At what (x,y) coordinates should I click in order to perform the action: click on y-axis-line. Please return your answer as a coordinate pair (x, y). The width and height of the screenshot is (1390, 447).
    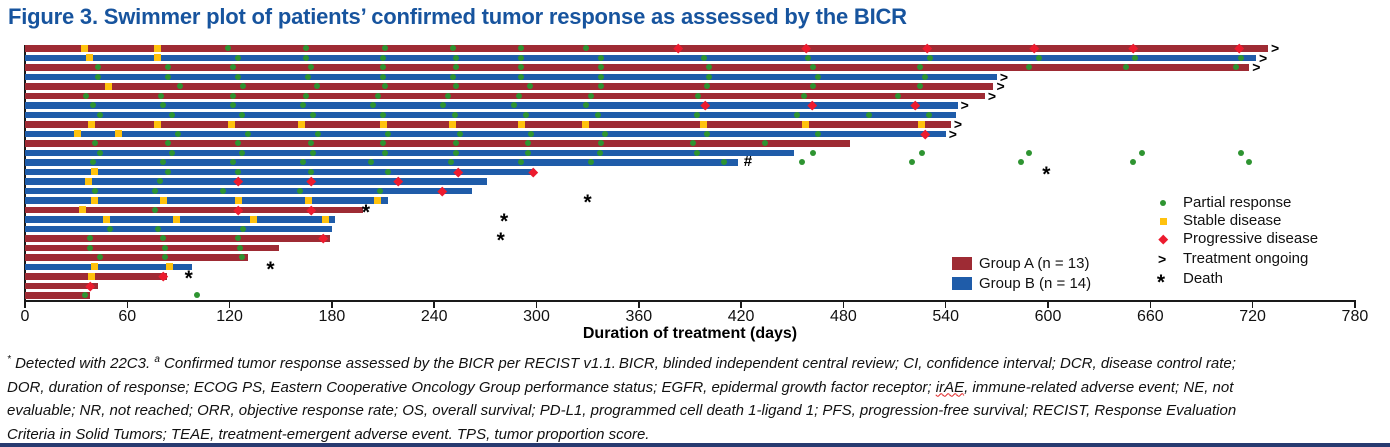
    Looking at the image, I should click on (25, 172).